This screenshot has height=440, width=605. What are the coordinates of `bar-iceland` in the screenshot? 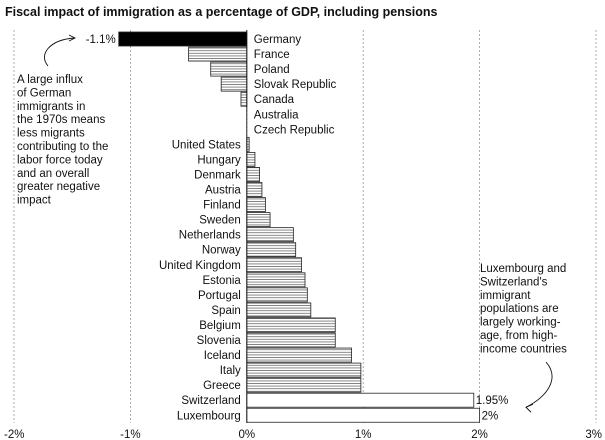 It's located at (299, 355).